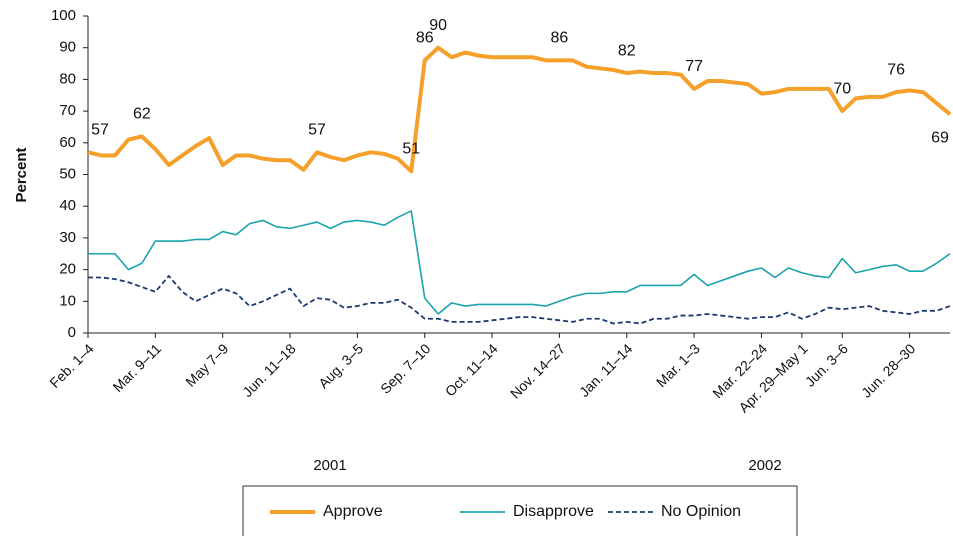 The image size is (953, 536). Describe the element at coordinates (438, 25) in the screenshot. I see `data-label: 90` at that location.